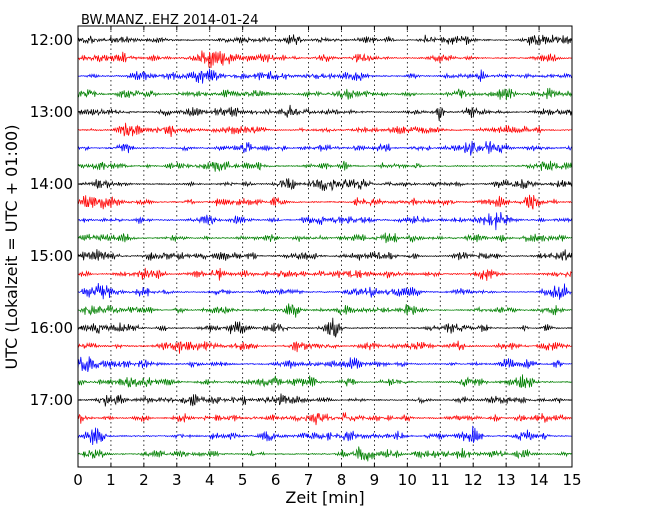 Image resolution: width=650 pixels, height=520 pixels. What do you see at coordinates (51, 220) in the screenshot?
I see `y-tick-labels: 12:00 13:00 14:00 15:00 16:00 17:00` at bounding box center [51, 220].